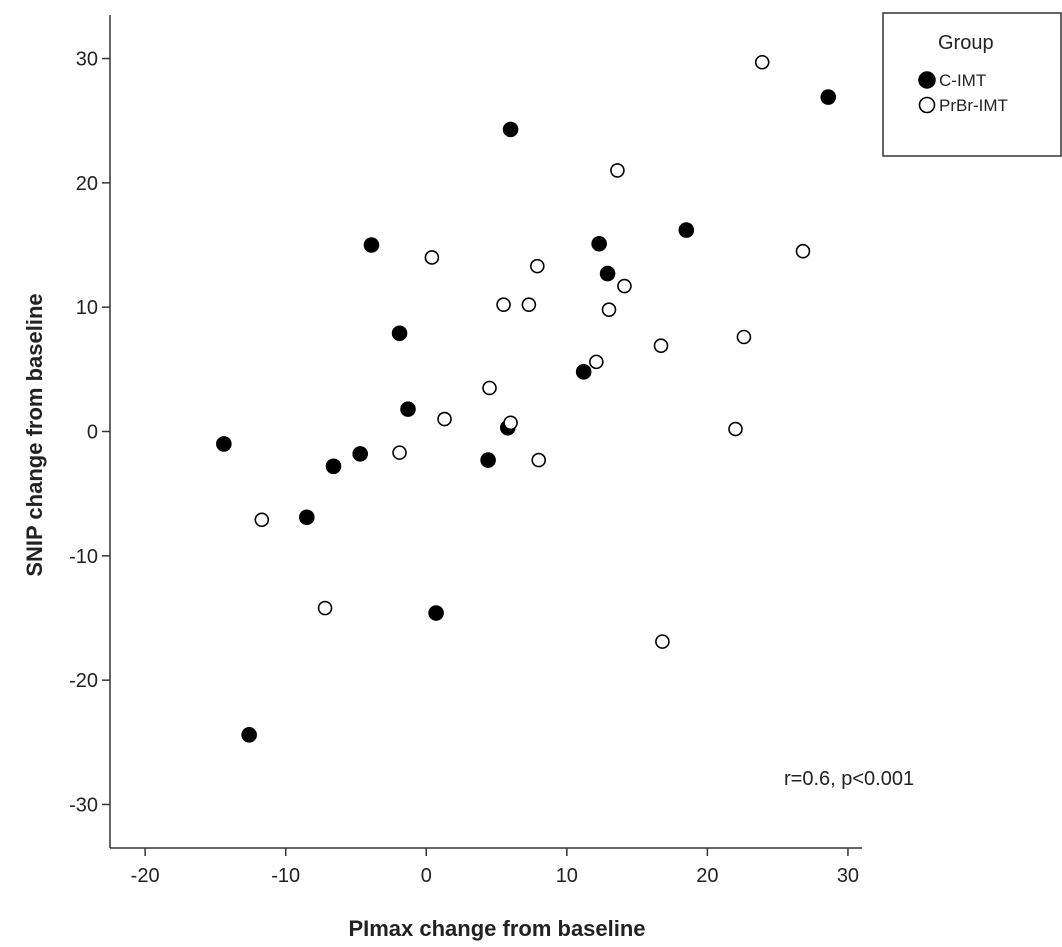 The image size is (1062, 947). I want to click on x-tick-label: -20, so click(145, 876).